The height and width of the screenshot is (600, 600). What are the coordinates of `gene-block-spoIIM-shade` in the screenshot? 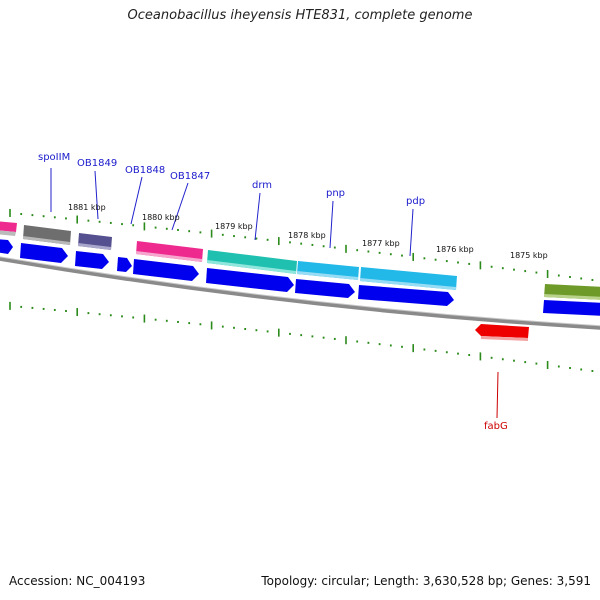 It's located at (46, 240).